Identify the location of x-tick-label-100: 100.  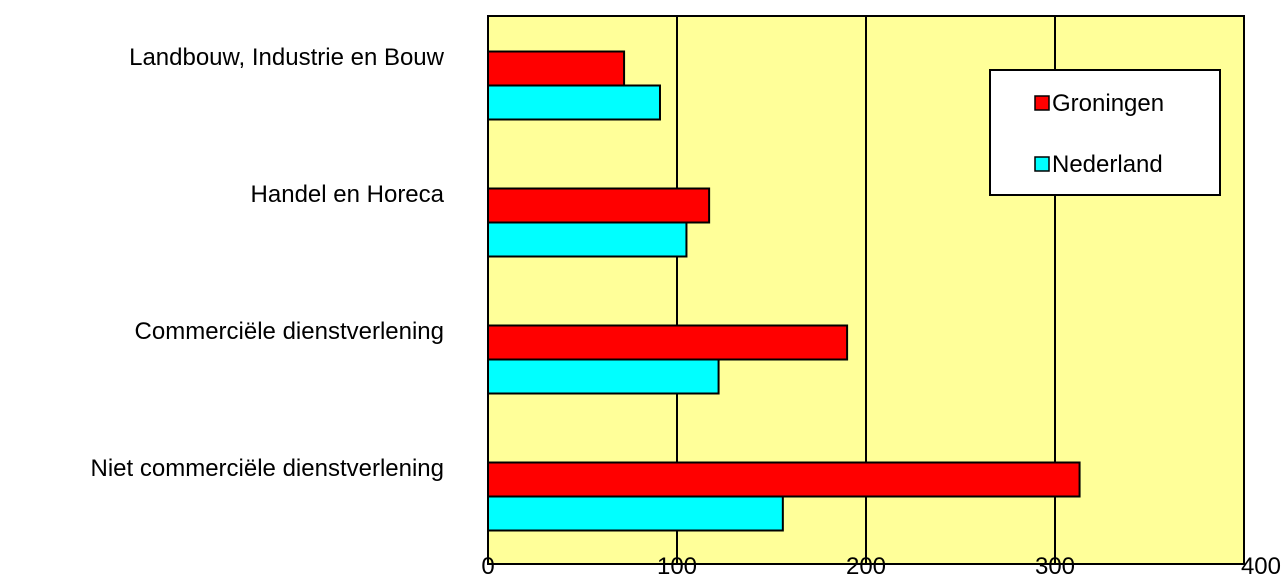
(677, 566).